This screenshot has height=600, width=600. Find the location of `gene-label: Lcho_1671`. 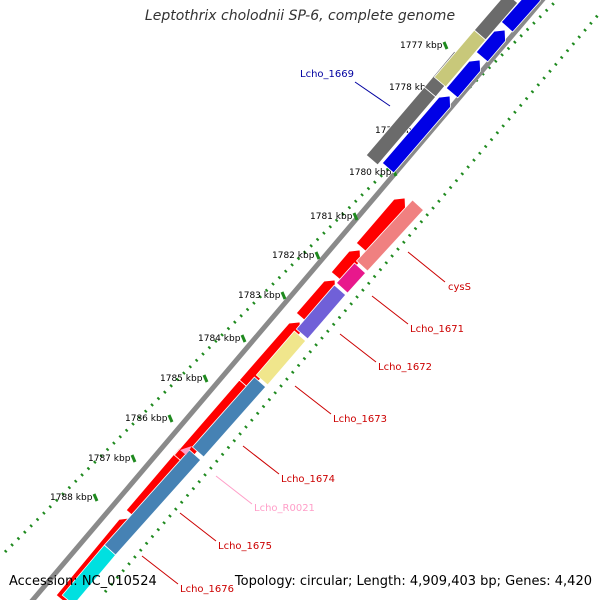

gene-label: Lcho_1671 is located at coordinates (437, 329).